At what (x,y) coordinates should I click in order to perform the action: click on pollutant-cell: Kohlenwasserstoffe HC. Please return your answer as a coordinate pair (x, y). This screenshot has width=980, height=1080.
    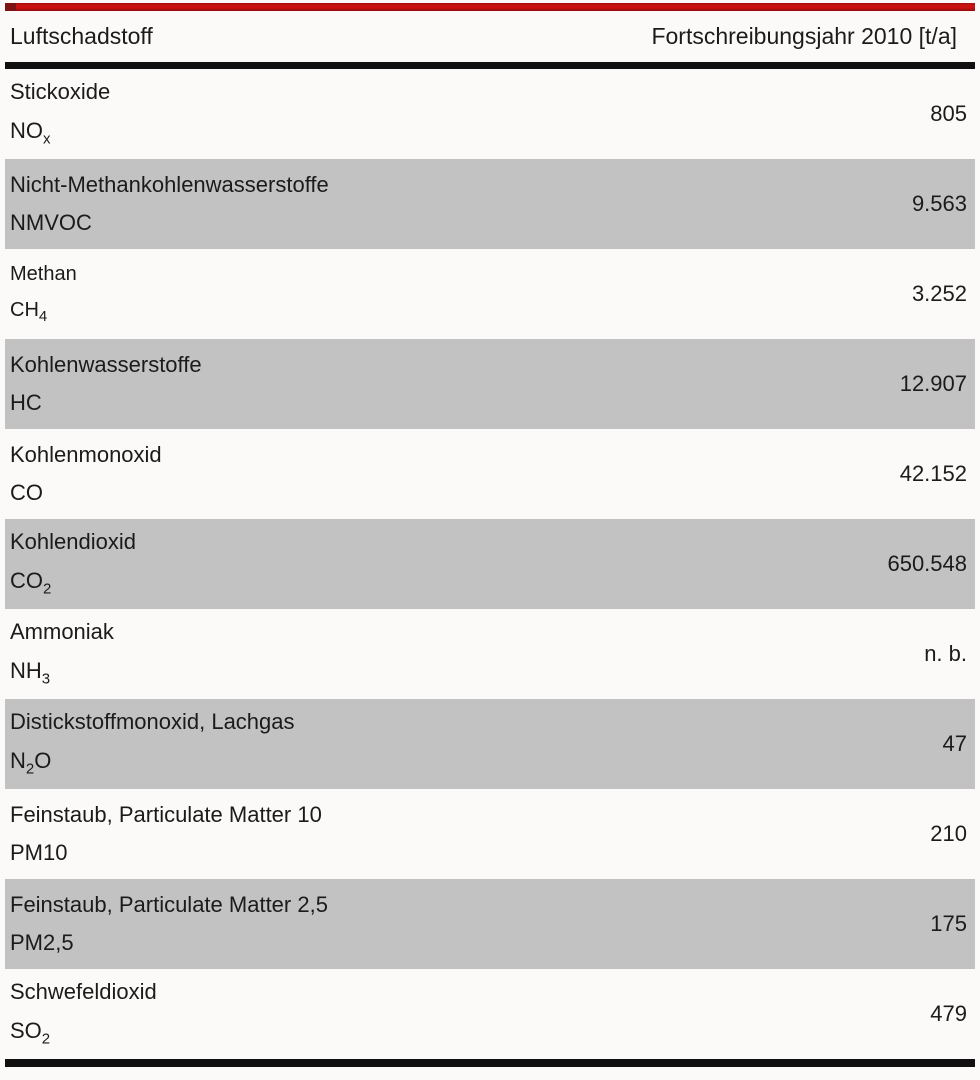
    Looking at the image, I should click on (106, 384).